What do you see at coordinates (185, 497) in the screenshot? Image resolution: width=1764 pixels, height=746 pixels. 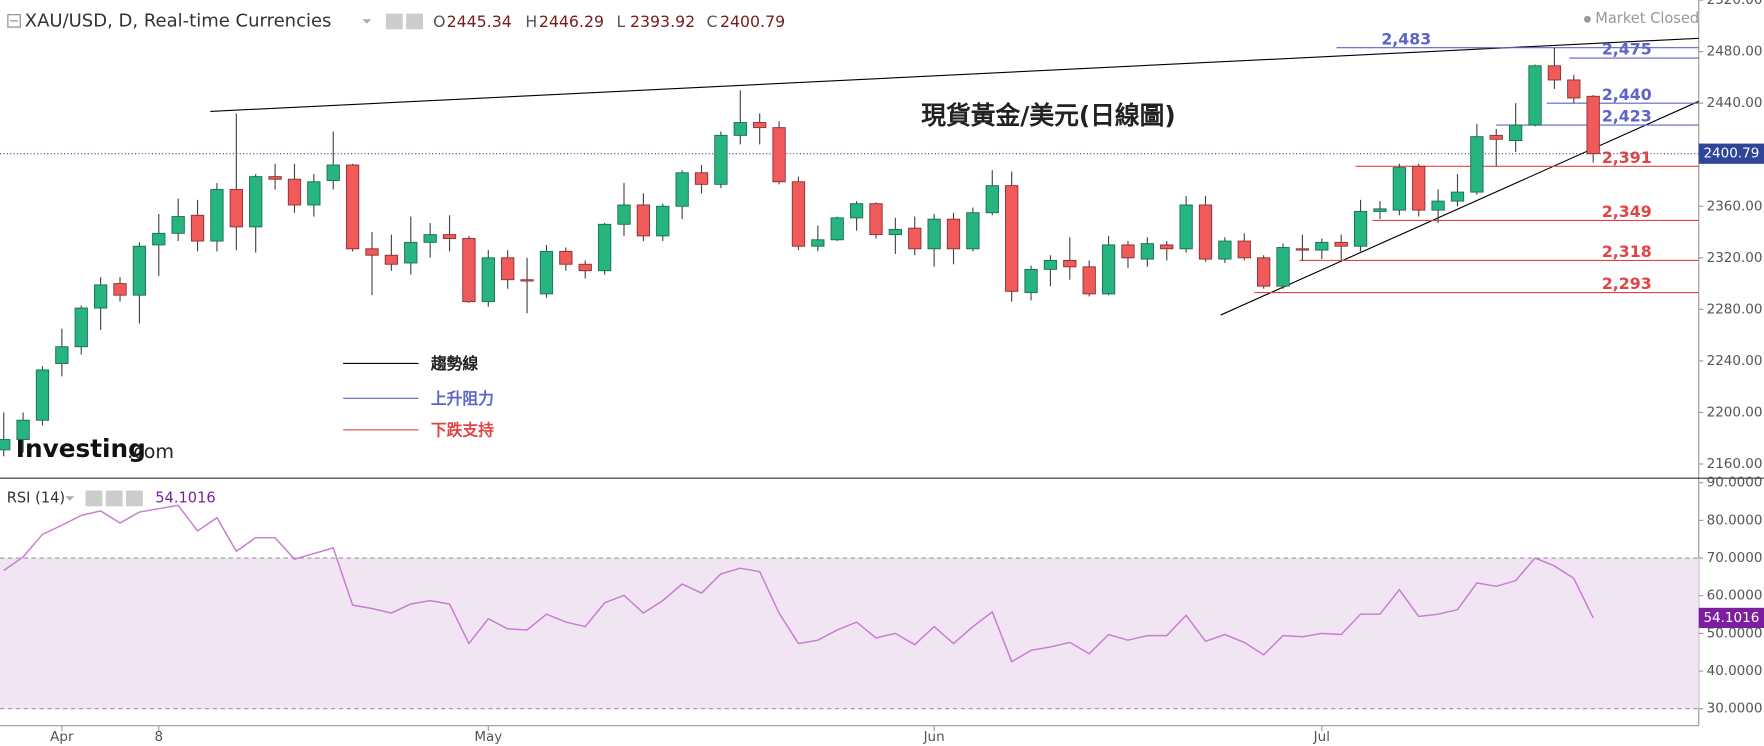 I see `rsi-value: 54.1016` at bounding box center [185, 497].